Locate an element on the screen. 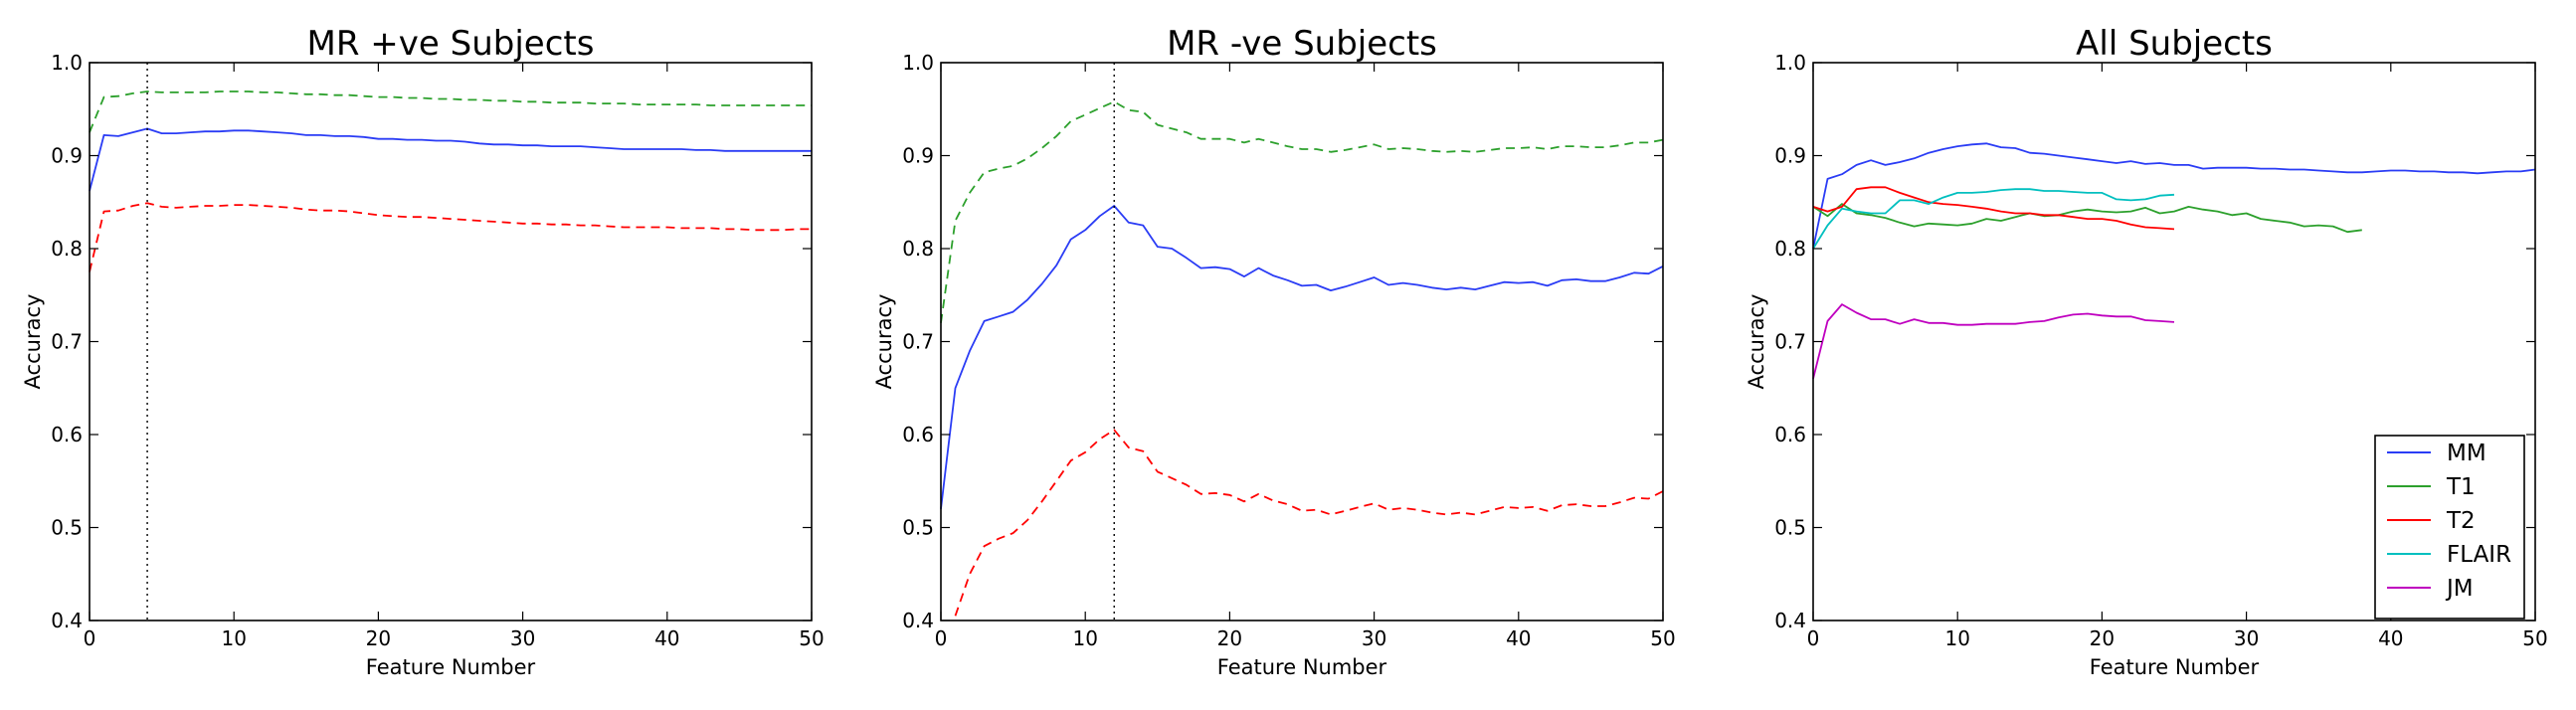 This screenshot has width=2576, height=710. legend-label-mm: MM is located at coordinates (2466, 453).